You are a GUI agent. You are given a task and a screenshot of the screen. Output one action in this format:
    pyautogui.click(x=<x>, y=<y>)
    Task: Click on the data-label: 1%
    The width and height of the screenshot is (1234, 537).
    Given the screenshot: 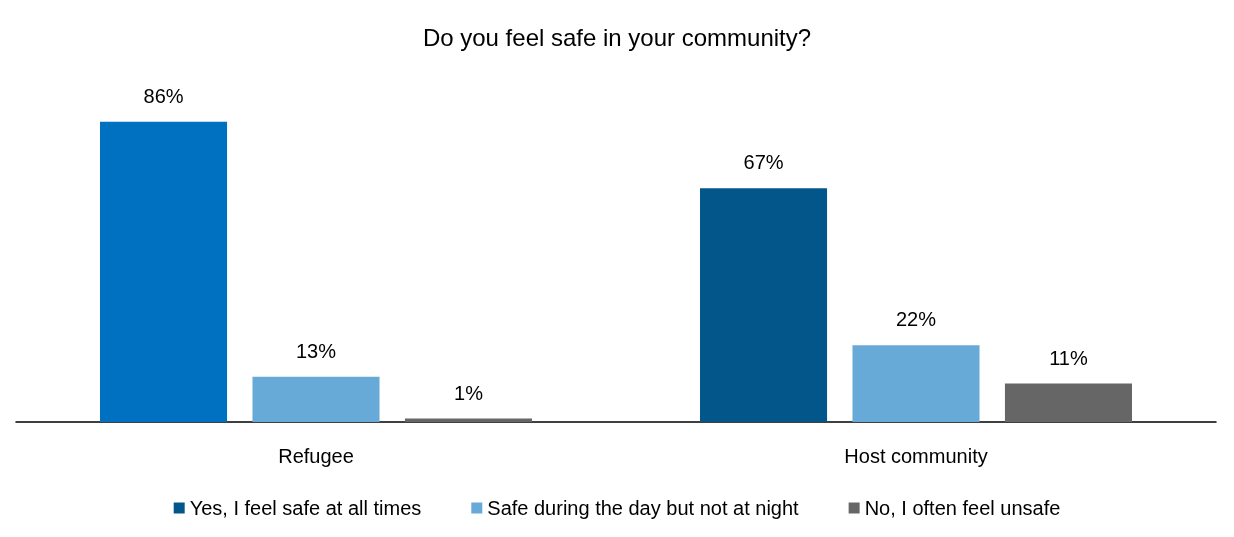 What is the action you would take?
    pyautogui.click(x=469, y=392)
    